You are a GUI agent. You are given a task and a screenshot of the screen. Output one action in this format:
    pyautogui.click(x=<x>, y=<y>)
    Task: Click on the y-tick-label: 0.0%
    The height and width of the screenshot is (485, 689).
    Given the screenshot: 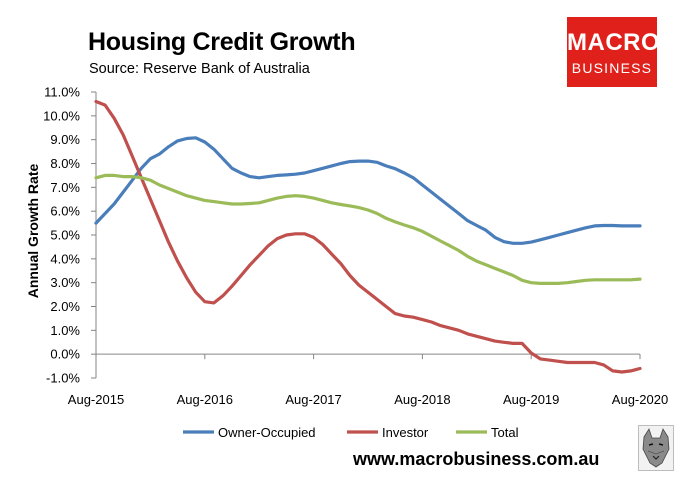 What is the action you would take?
    pyautogui.click(x=65, y=354)
    